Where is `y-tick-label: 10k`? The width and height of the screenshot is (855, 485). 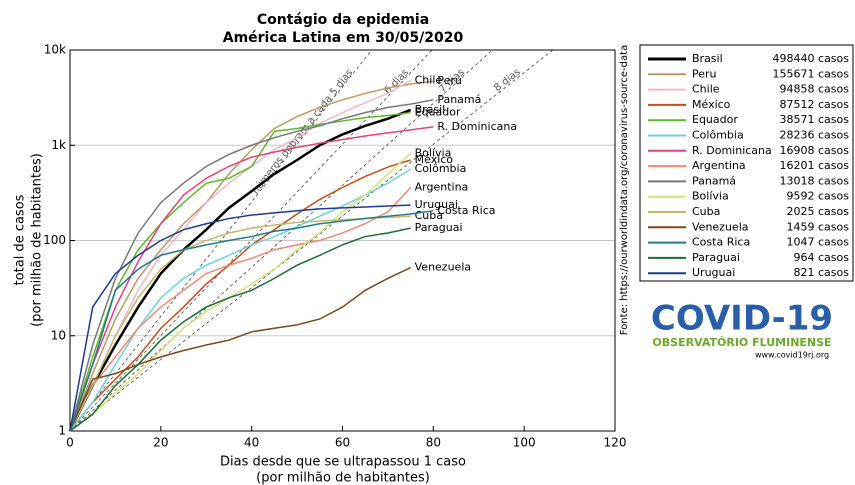 y-tick-label: 10k is located at coordinates (55, 50).